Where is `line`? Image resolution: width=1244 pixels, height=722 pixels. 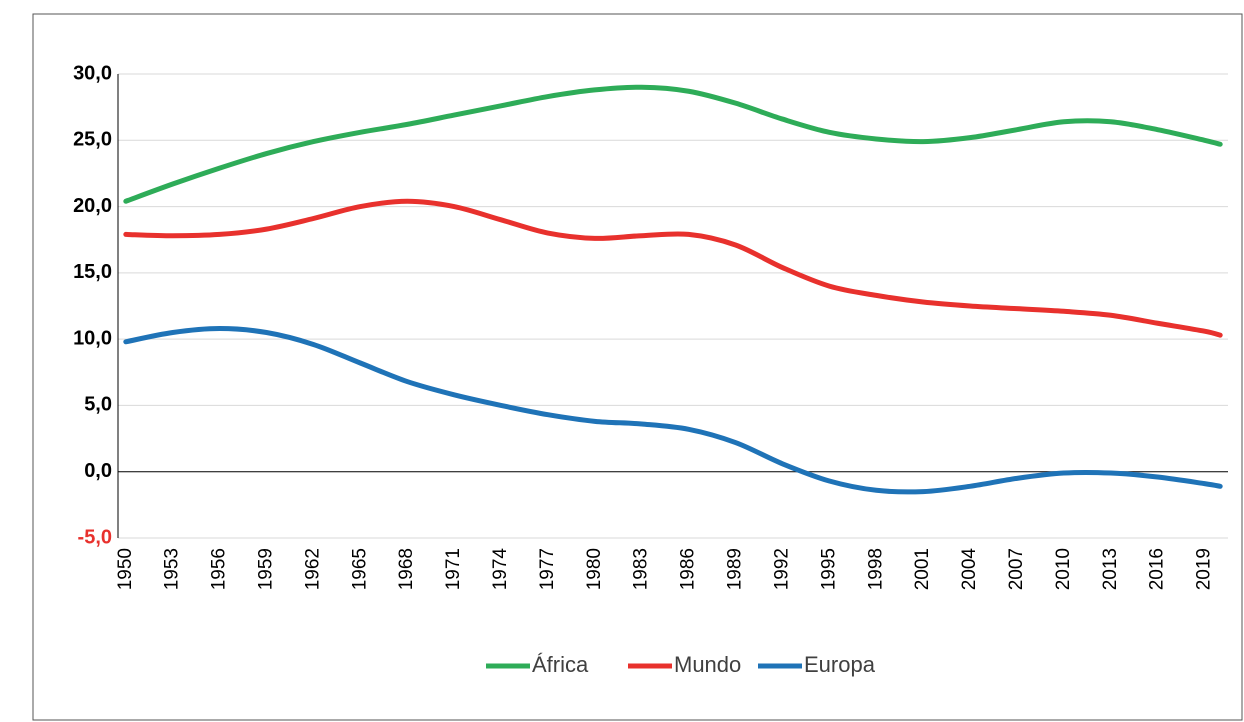 line is located at coordinates (673, 144).